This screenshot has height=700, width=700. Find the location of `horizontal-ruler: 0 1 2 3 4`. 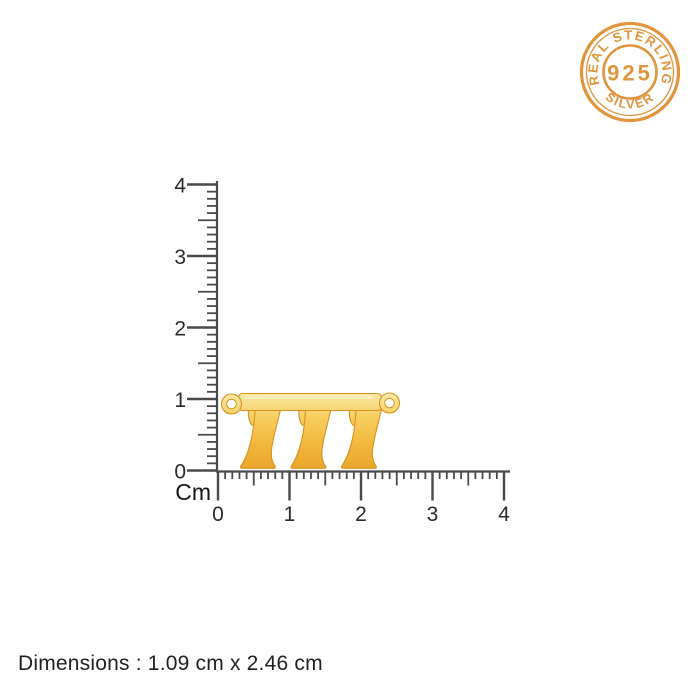

horizontal-ruler: 0 1 2 3 4 is located at coordinates (361, 498).